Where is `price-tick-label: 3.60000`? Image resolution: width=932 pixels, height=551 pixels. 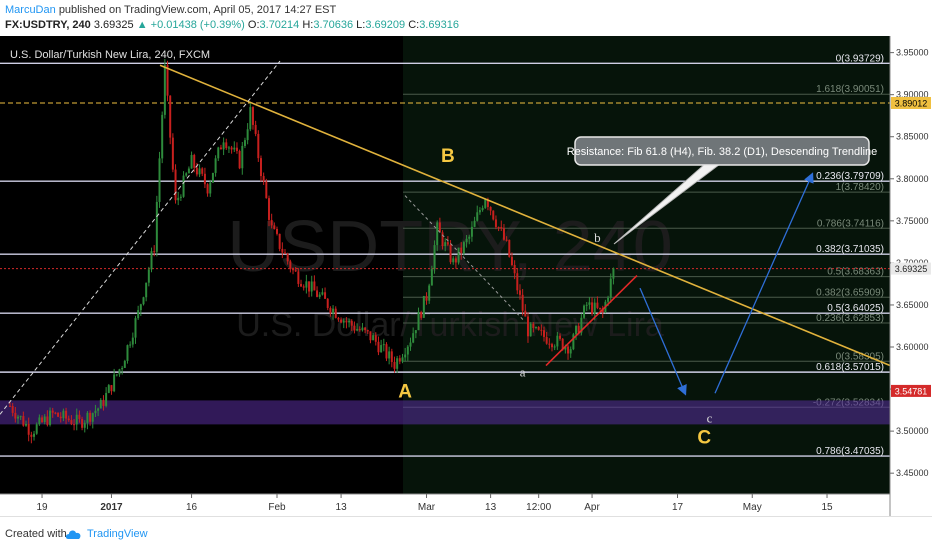
price-tick-label: 3.60000 is located at coordinates (912, 347).